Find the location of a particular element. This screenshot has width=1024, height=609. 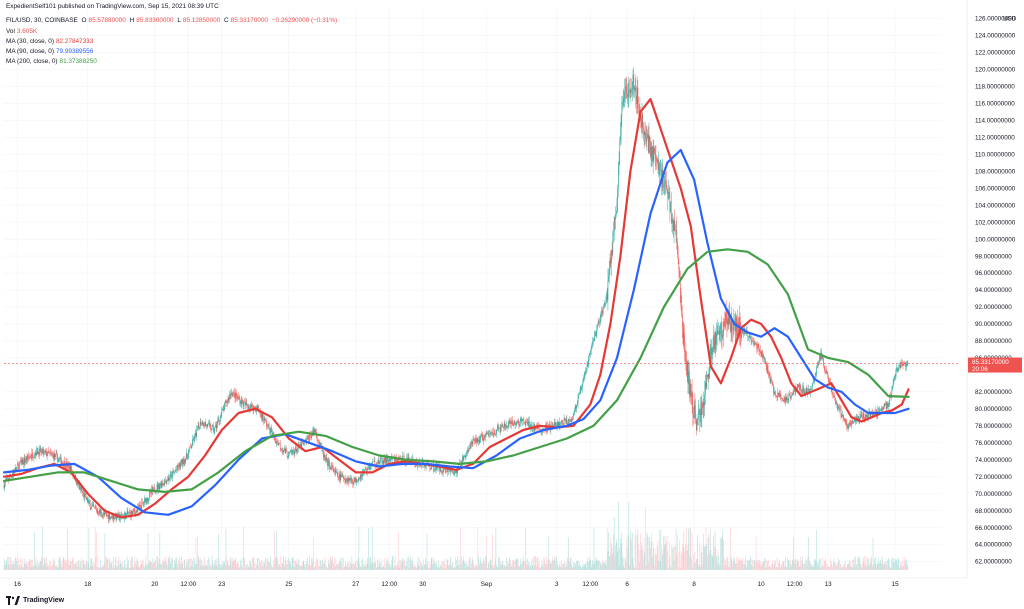

tradingview-brand: TradingView is located at coordinates (35, 600).